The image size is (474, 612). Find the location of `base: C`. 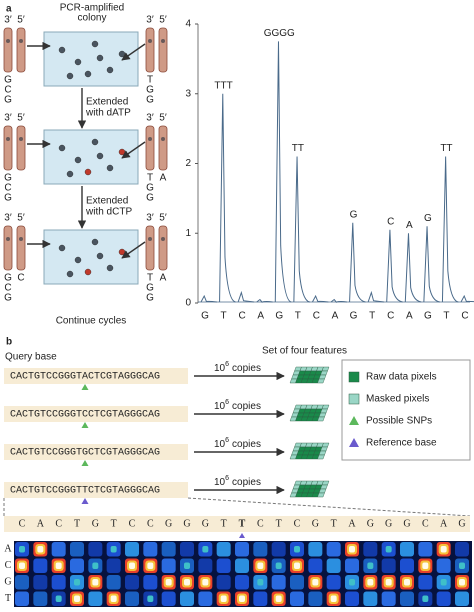

base: C is located at coordinates (7, 90).